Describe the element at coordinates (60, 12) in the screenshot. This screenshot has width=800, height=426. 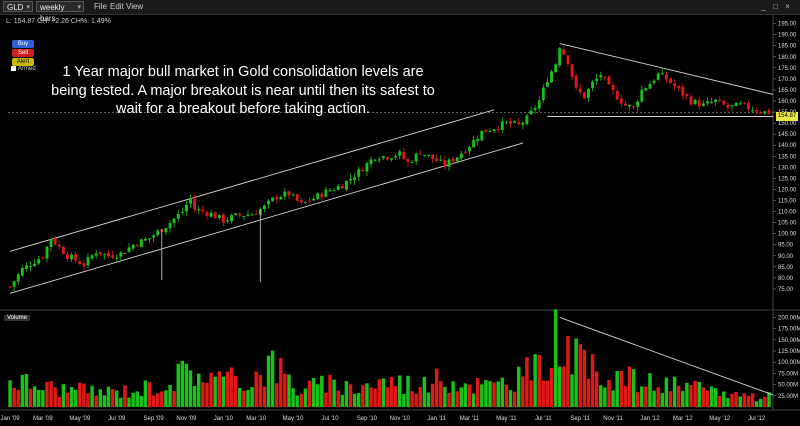
I see `interval-select: weekly bars ▾` at that location.